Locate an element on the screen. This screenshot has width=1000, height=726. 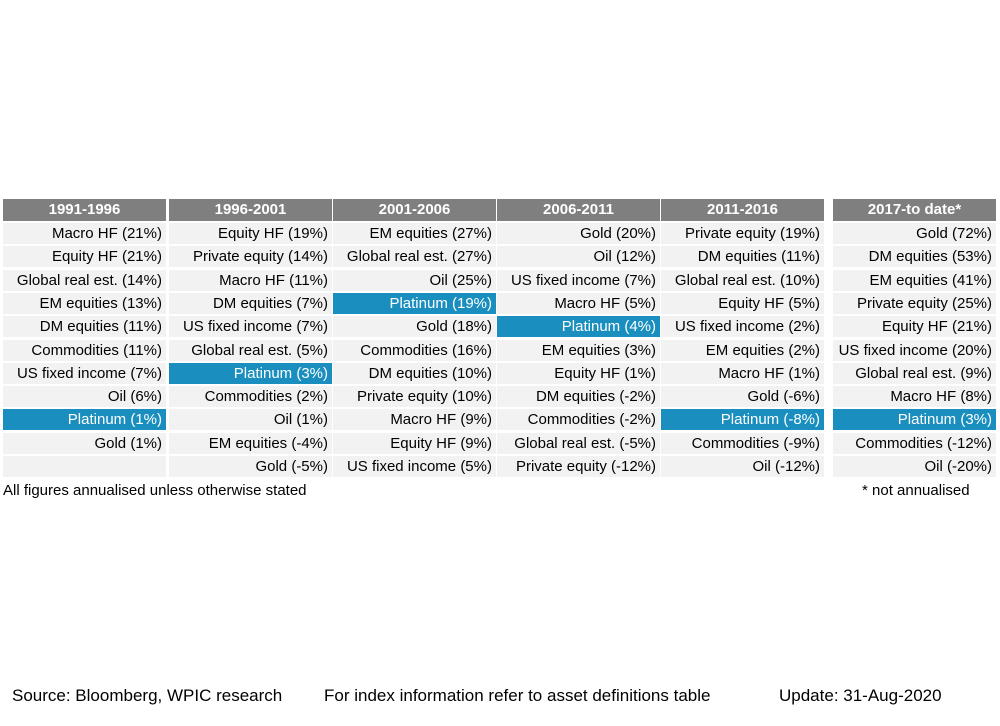
asset-return-cell: Commodities (-2%) is located at coordinates (578, 419).